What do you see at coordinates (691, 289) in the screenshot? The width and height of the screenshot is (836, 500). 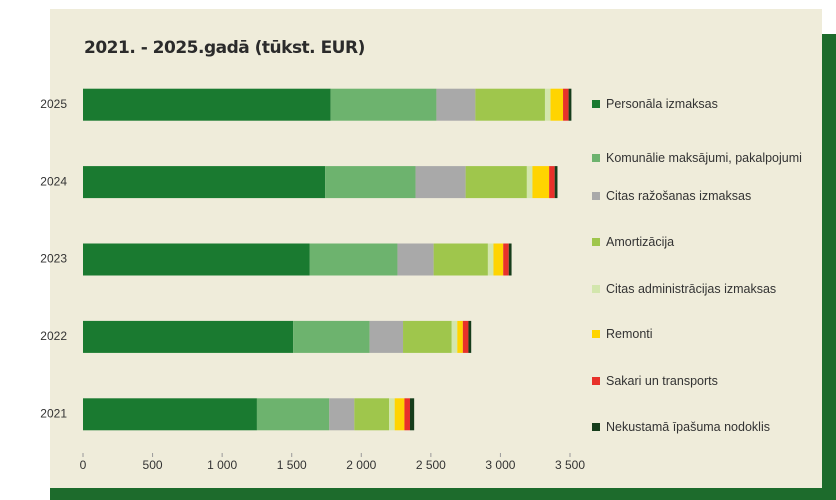 I see `legend-label: Citas administrācijas izmaksas` at bounding box center [691, 289].